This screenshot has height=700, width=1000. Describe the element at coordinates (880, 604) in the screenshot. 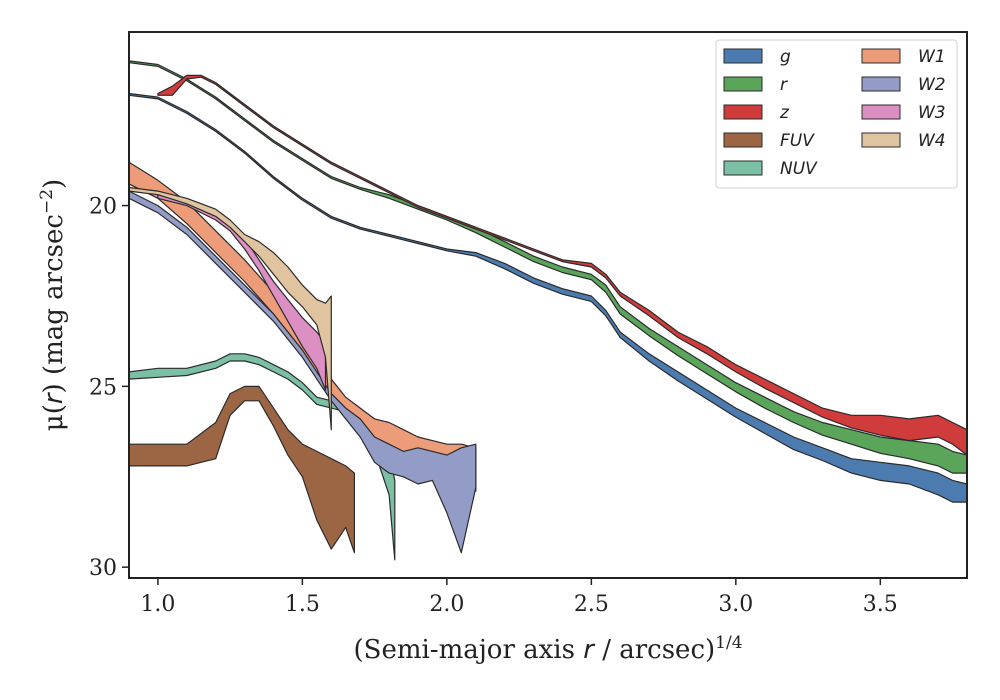

I see `x-tick-label: 3.5` at that location.